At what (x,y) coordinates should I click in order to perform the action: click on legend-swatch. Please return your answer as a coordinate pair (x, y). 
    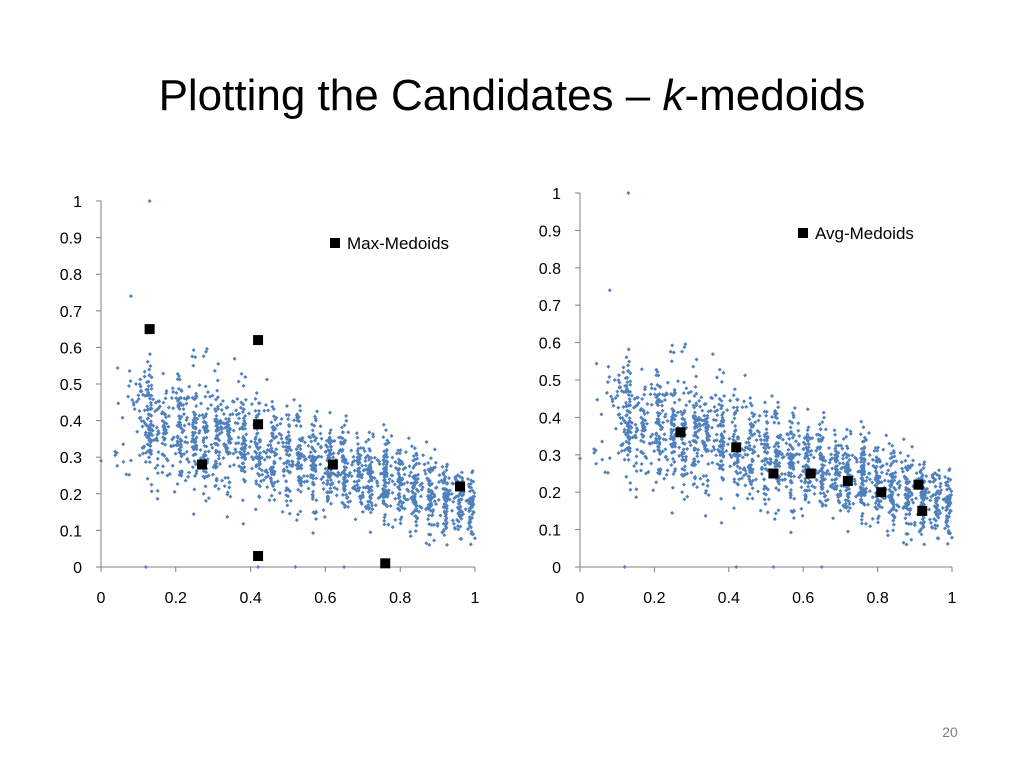
    Looking at the image, I should click on (803, 233).